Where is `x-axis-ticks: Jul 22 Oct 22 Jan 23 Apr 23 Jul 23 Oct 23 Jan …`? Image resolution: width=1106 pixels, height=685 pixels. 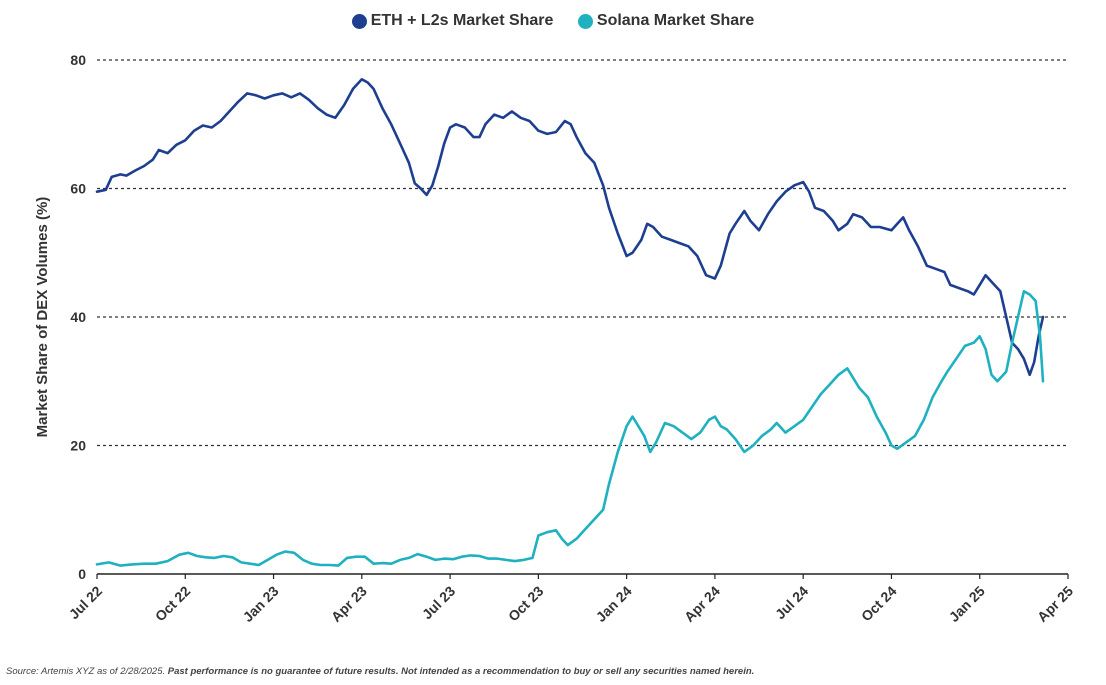
x-axis-ticks: Jul 22 Oct 22 Jan 23 Apr 23 Jul 23 Oct 23 Jan … is located at coordinates (571, 599).